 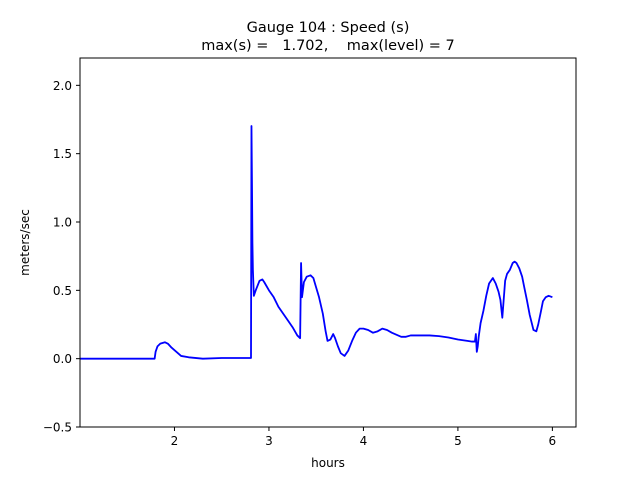 What do you see at coordinates (62, 86) in the screenshot?
I see `y-tick-label: 2.0` at bounding box center [62, 86].